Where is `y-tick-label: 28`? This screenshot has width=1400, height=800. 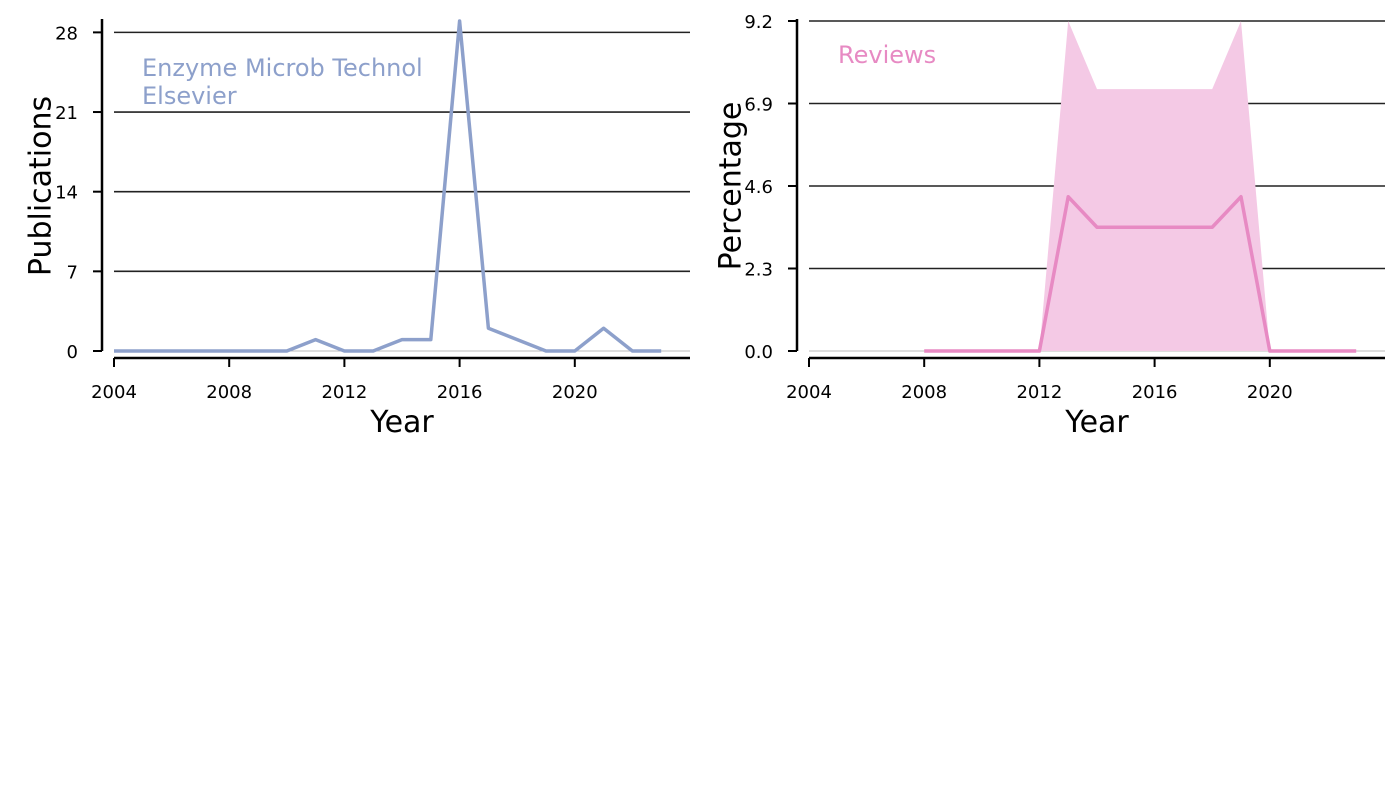 y-tick-label: 28 is located at coordinates (66, 33).